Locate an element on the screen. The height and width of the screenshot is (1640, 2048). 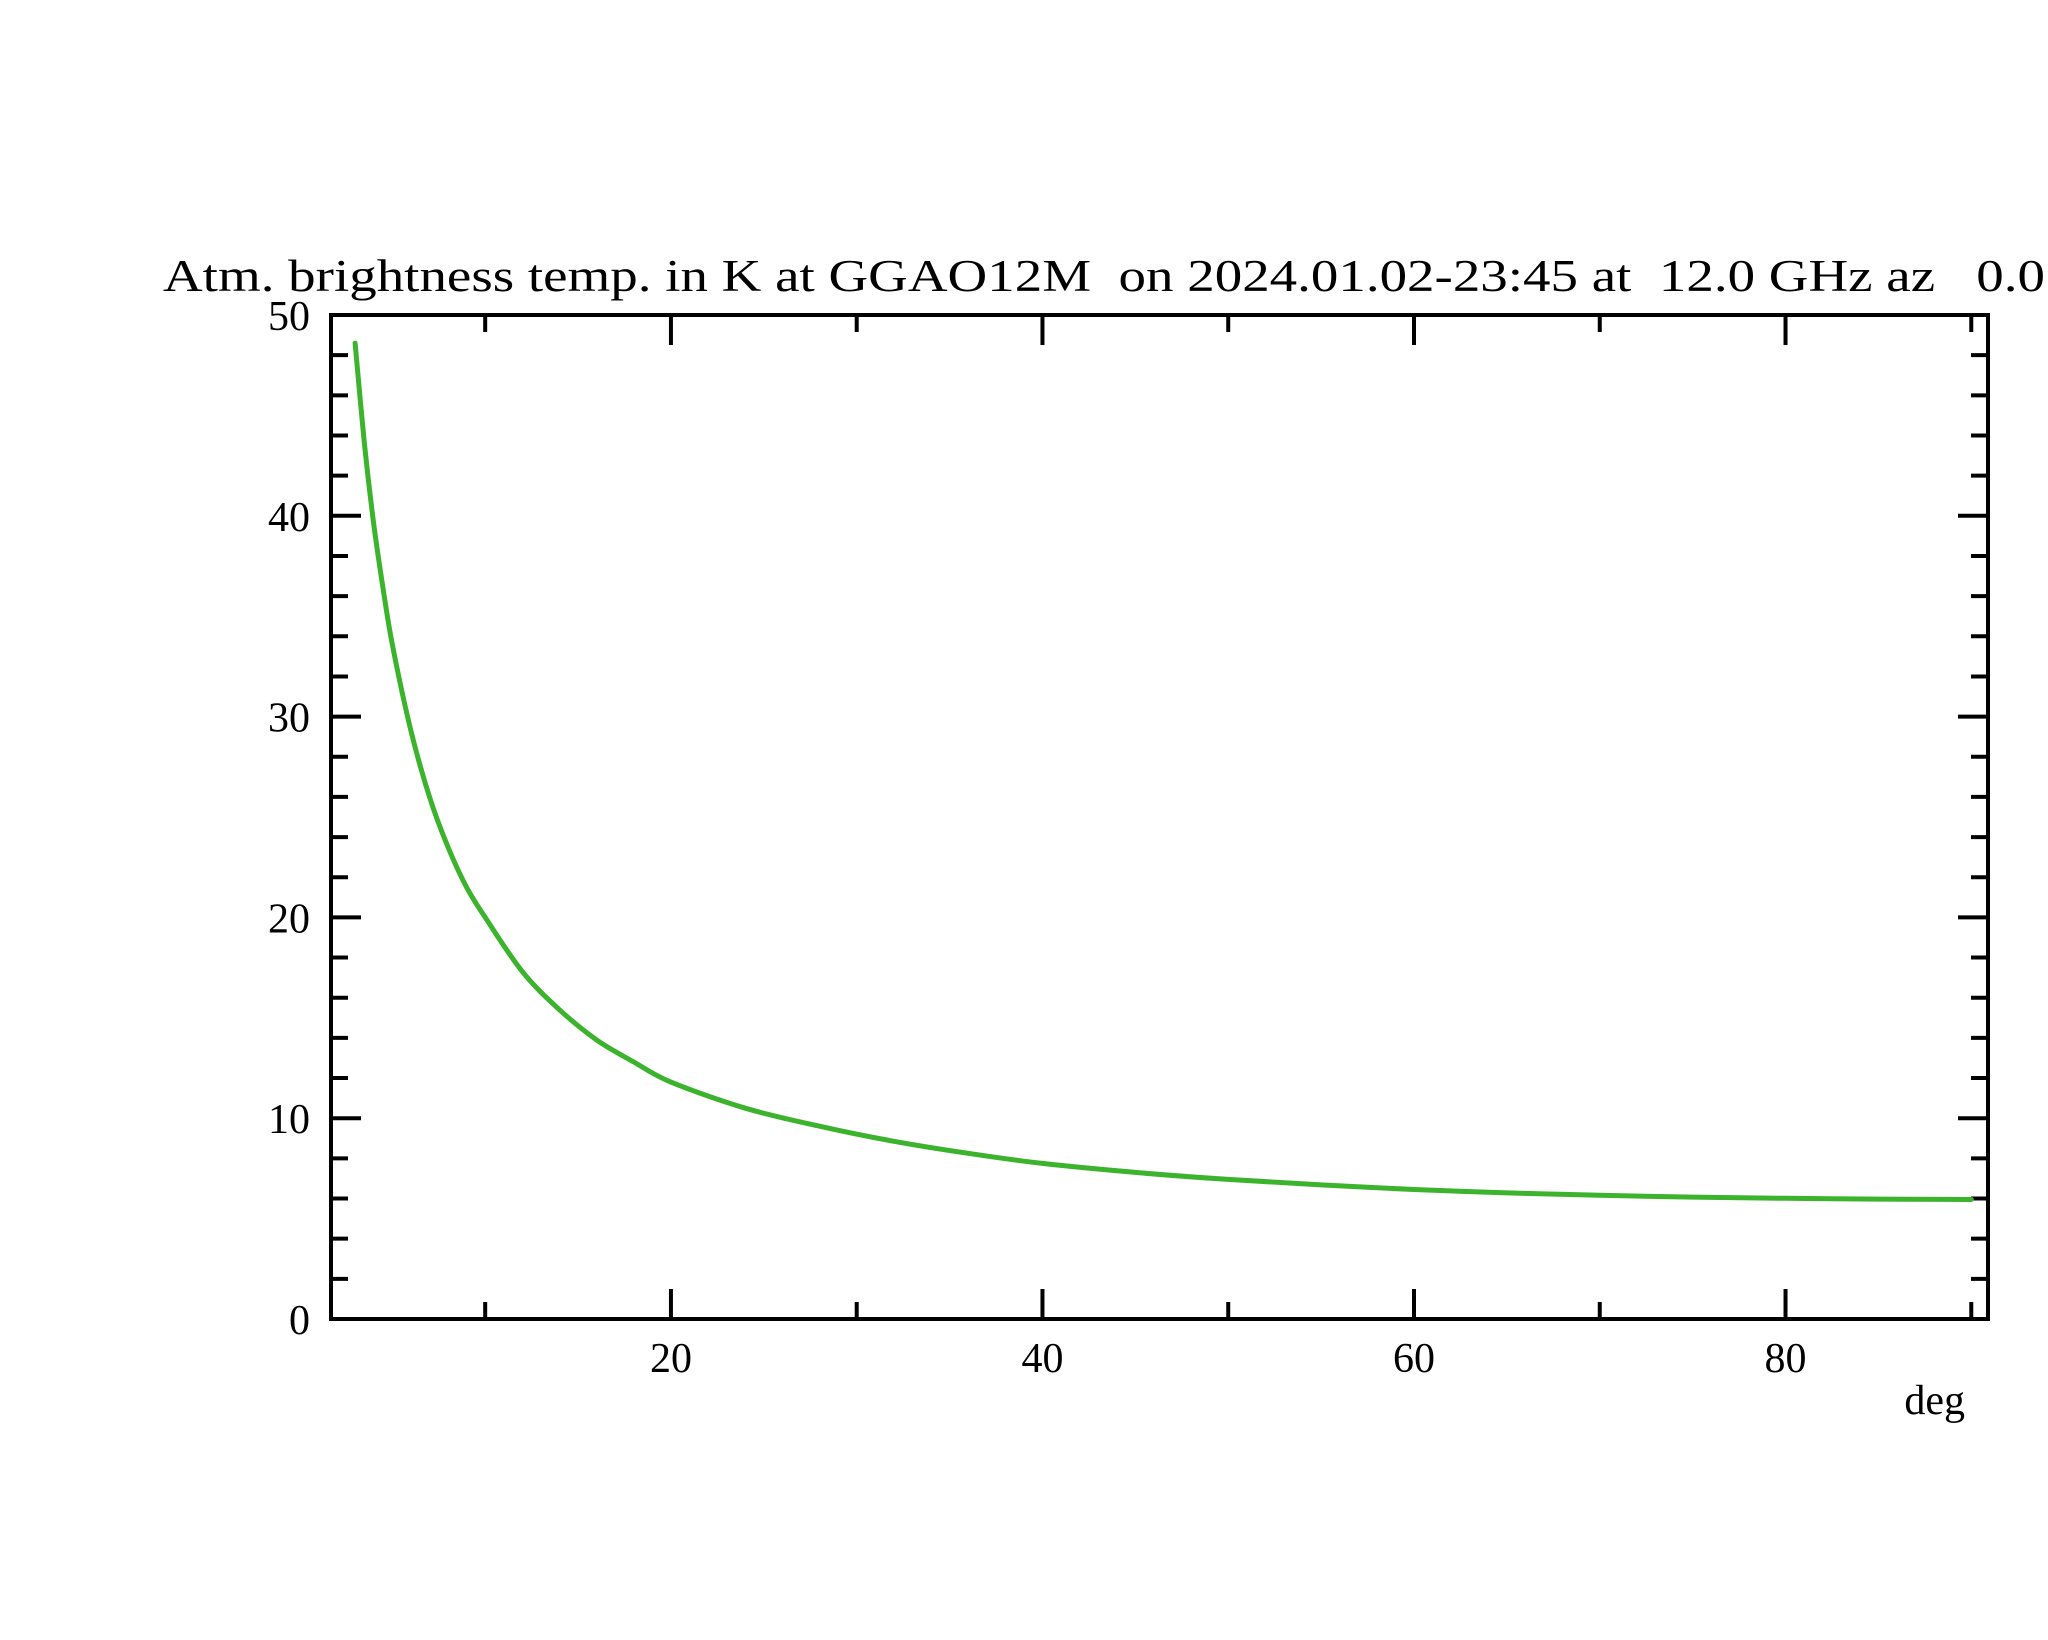
x-tick-label: 60 is located at coordinates (1414, 1359).